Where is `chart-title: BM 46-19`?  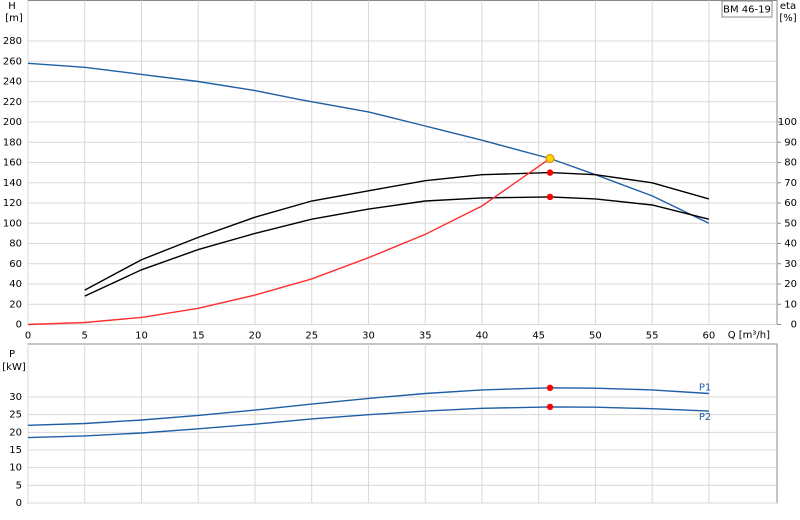 chart-title: BM 46-19 is located at coordinates (747, 10).